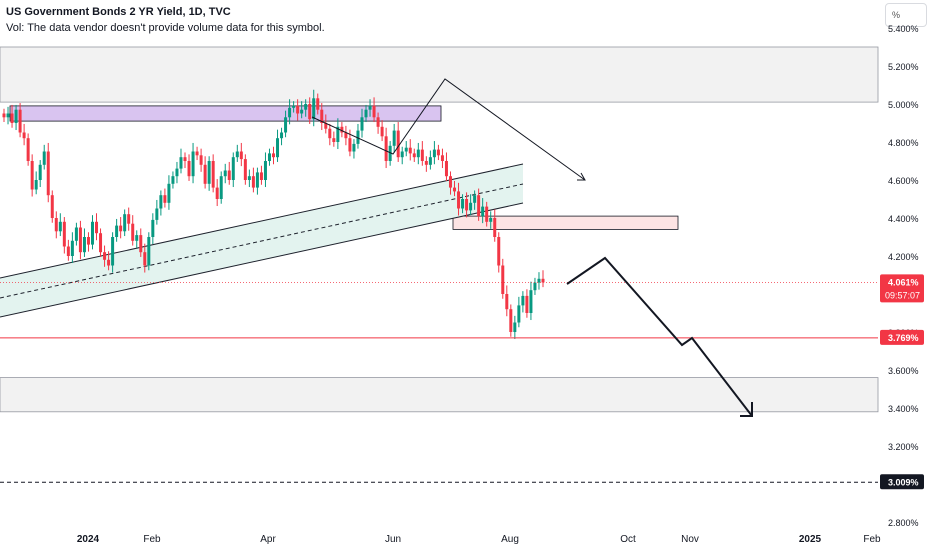 The height and width of the screenshot is (550, 932). What do you see at coordinates (903, 409) in the screenshot?
I see `price-tick-label: 3.400%` at bounding box center [903, 409].